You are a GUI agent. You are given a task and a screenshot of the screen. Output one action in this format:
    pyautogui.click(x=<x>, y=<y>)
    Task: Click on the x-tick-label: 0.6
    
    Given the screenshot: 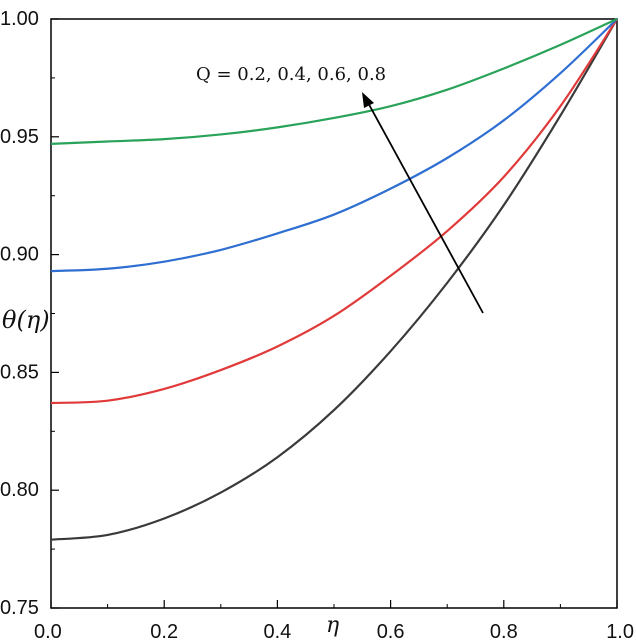 What is the action you would take?
    pyautogui.click(x=391, y=632)
    